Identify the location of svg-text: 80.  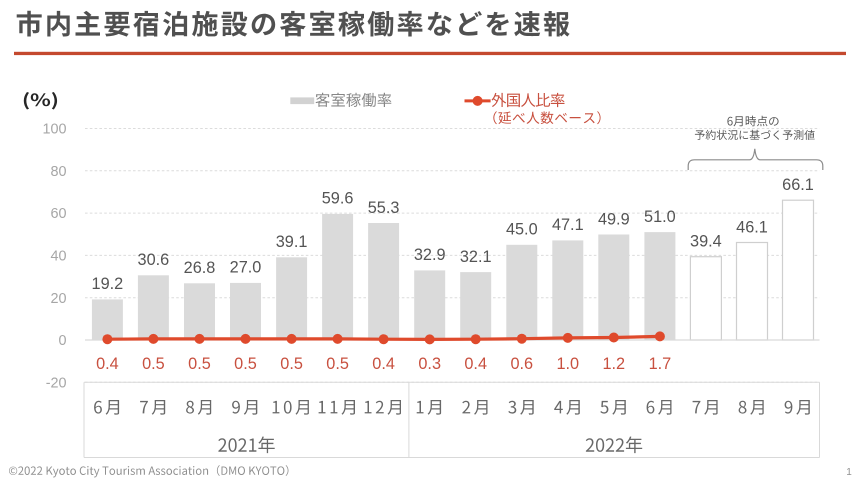
(58, 172).